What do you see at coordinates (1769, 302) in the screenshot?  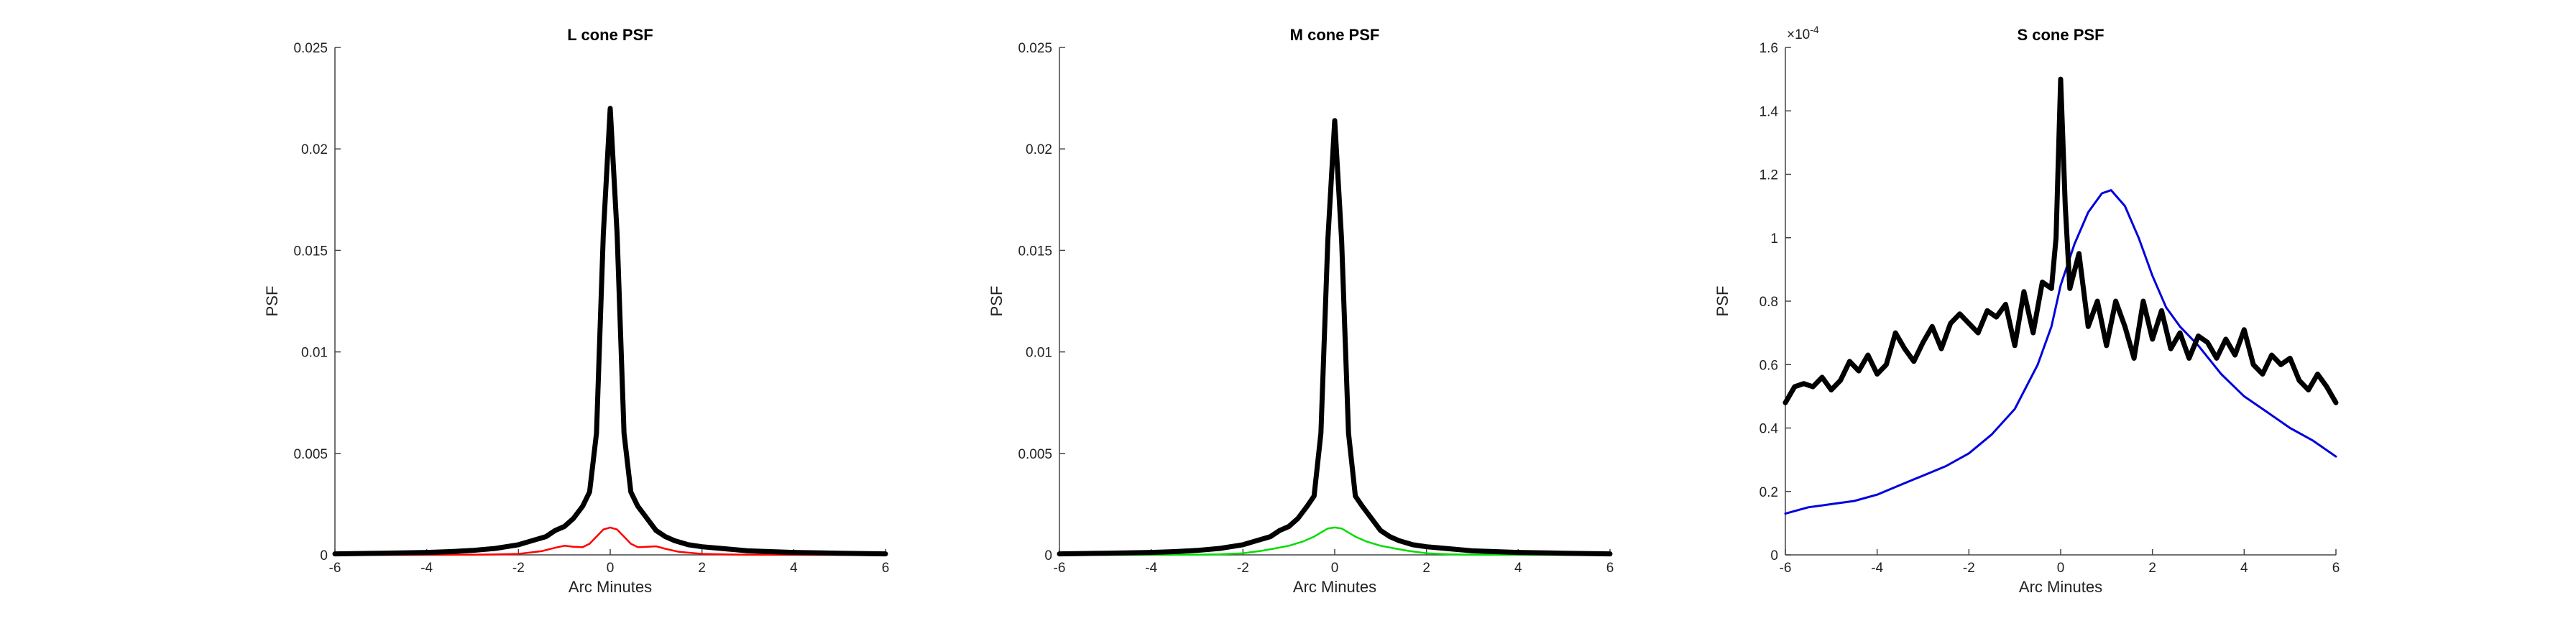 I see `y-tick-label: 0.8` at bounding box center [1769, 302].